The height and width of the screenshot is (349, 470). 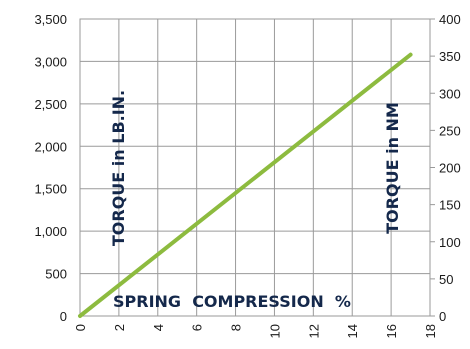 I want to click on y-left-tick-labels: 0 500 1,000 1,500 2,000 2,500 3,000 3,500, so click(x=50, y=168).